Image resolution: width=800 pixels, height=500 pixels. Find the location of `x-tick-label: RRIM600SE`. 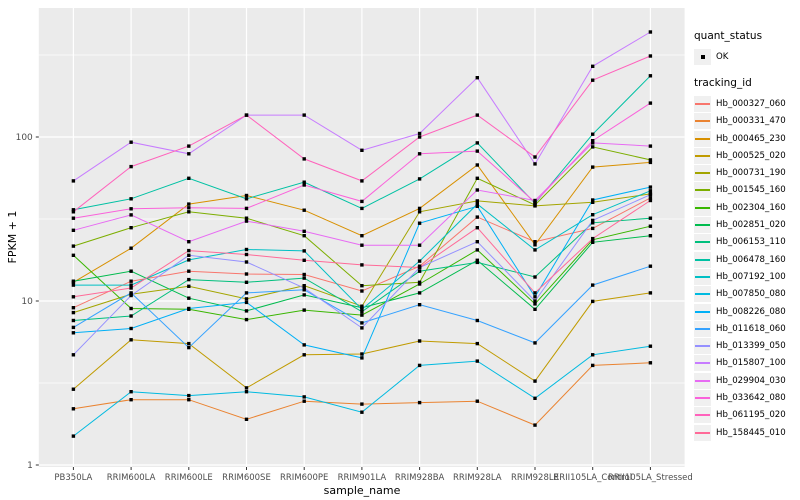

x-tick-label: RRIM600SE is located at coordinates (246, 478).